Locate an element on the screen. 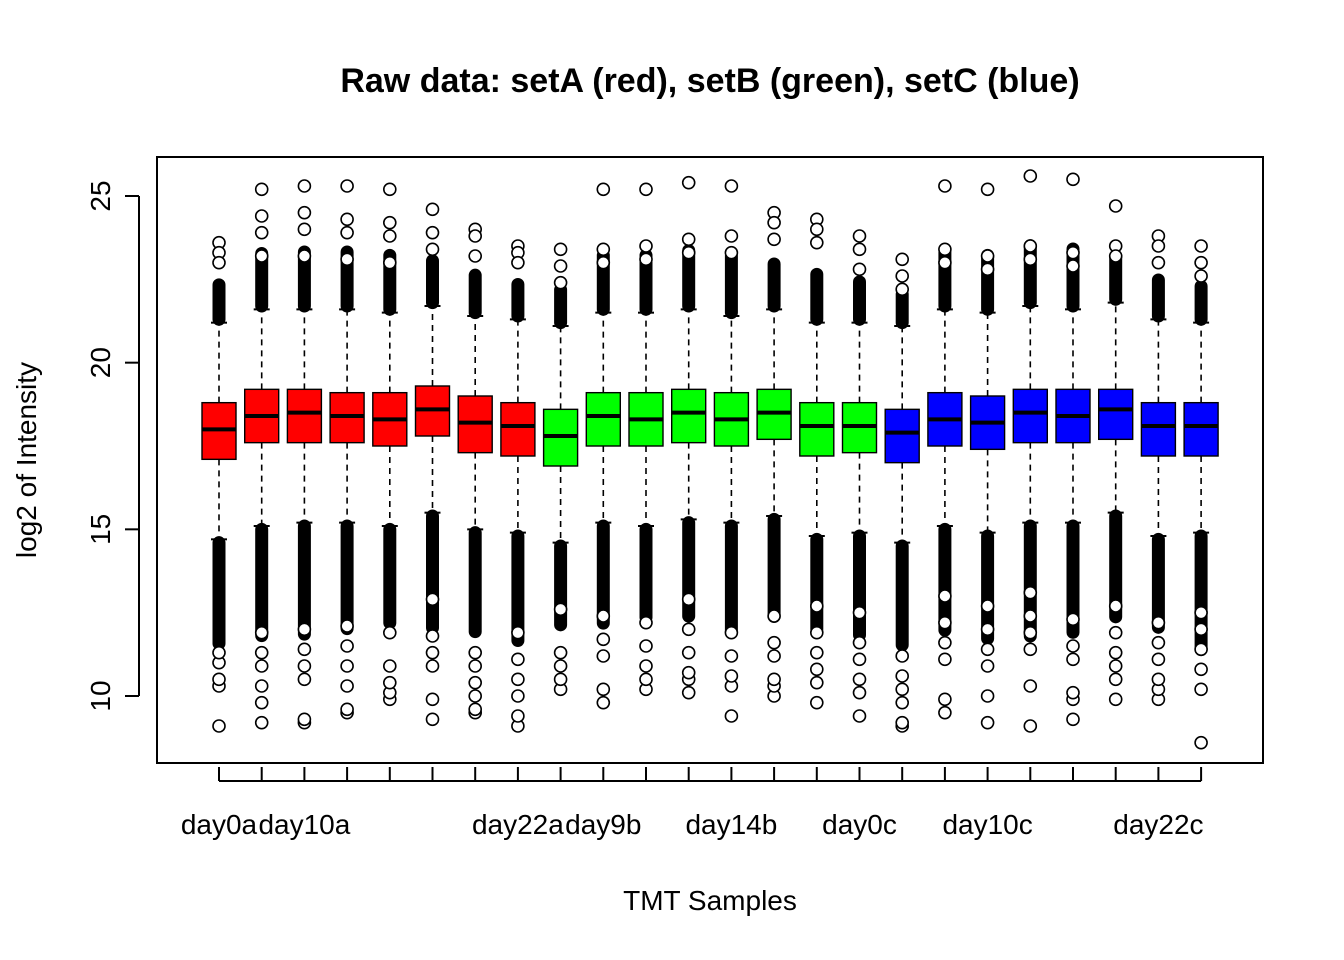 The image size is (1344, 960). y-tick-label: 20 is located at coordinates (100, 362).